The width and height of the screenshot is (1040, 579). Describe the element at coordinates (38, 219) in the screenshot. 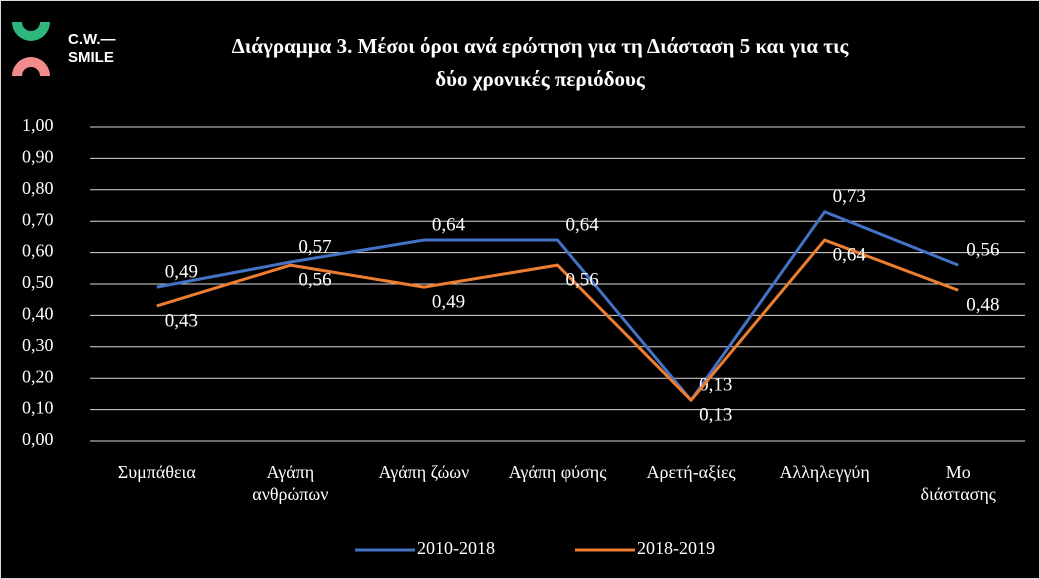

I see `y-tick-label: 0,70` at that location.